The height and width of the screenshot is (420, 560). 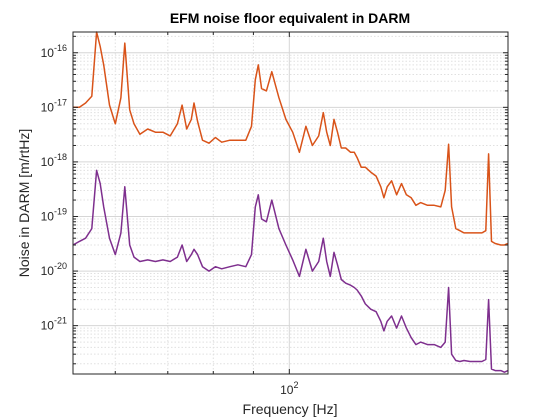 I want to click on x-axis-label: Frequency [Hz], so click(x=290, y=409).